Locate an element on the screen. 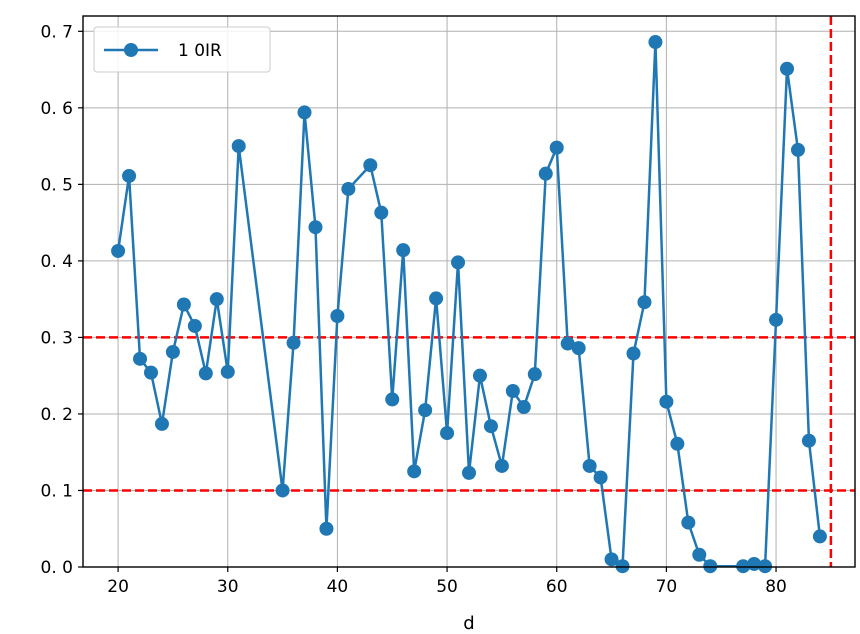  legend-entry-label: 1 0IR is located at coordinates (200, 51).